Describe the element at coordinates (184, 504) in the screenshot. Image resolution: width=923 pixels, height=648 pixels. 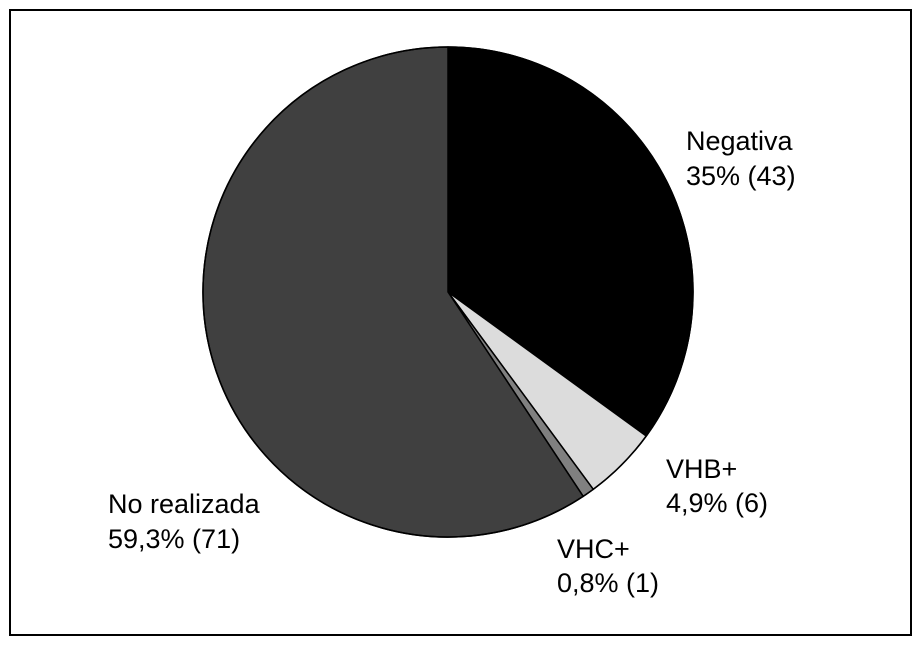
I see `label-no-realizada-name: No realizada` at that location.